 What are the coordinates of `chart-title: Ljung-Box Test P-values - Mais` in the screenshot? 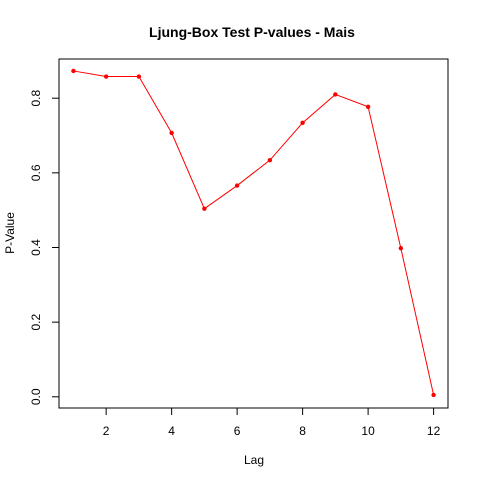 It's located at (252, 32).